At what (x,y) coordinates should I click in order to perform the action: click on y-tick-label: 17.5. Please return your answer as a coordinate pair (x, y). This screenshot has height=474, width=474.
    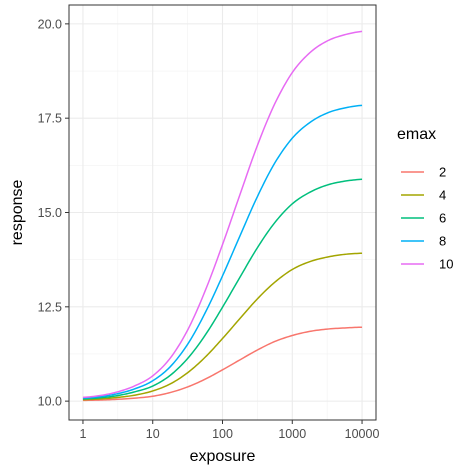
    Looking at the image, I should click on (50, 119).